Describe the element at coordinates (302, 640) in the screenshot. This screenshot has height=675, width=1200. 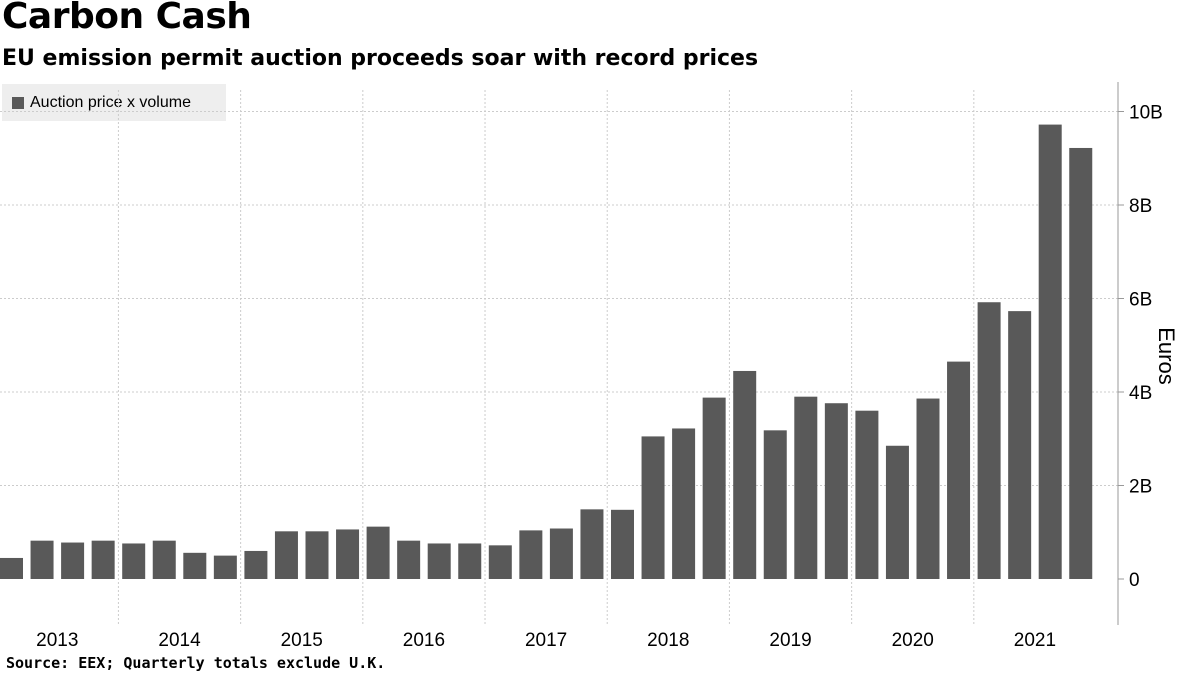
I see `x-tick-label: 2015` at that location.